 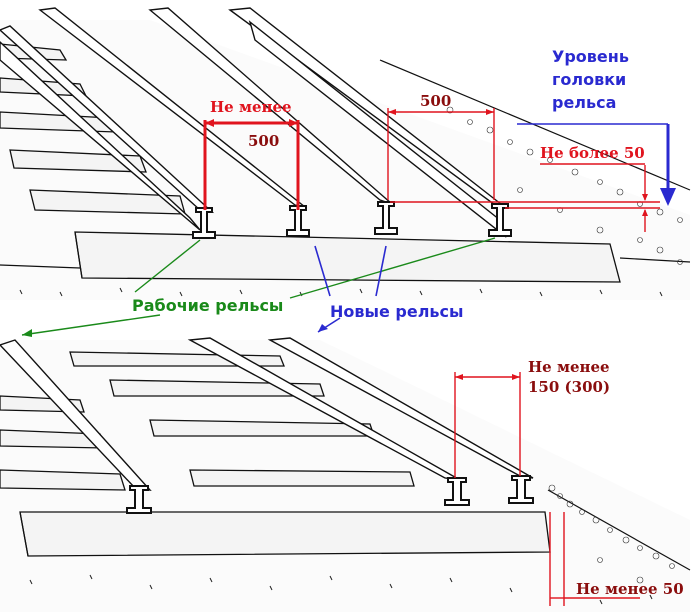 I want to click on height-dim-label: Не более 50, so click(x=592, y=153).